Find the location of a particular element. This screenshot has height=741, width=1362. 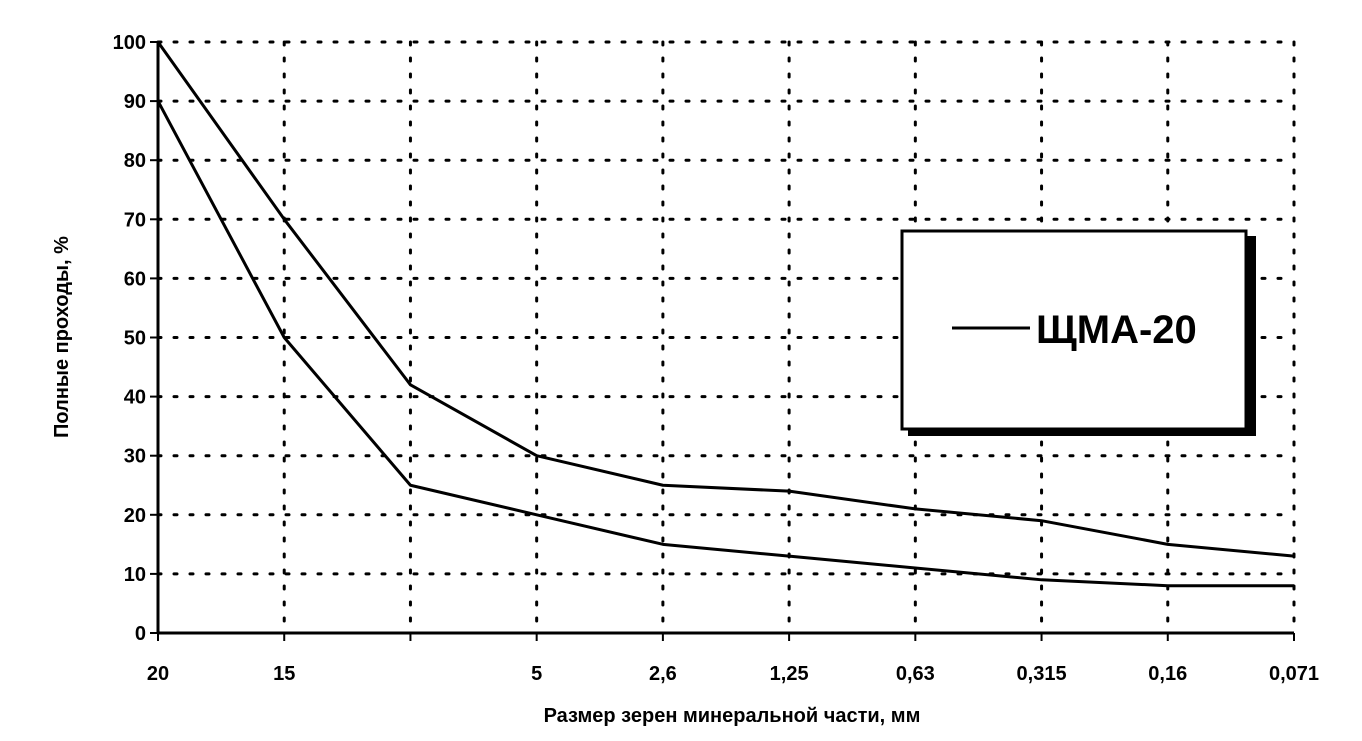

y-tick-labels: 0 10 20 30 40 50 60 70 80 90 100 is located at coordinates (129, 338).